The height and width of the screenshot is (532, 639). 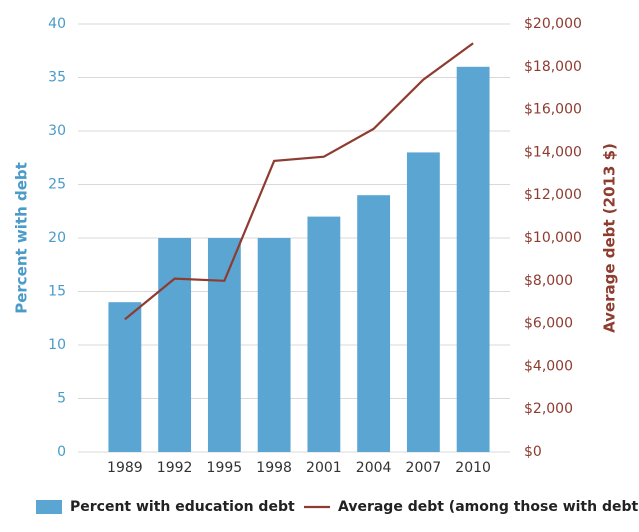 What do you see at coordinates (49, 507) in the screenshot?
I see `legend-swatch` at bounding box center [49, 507].